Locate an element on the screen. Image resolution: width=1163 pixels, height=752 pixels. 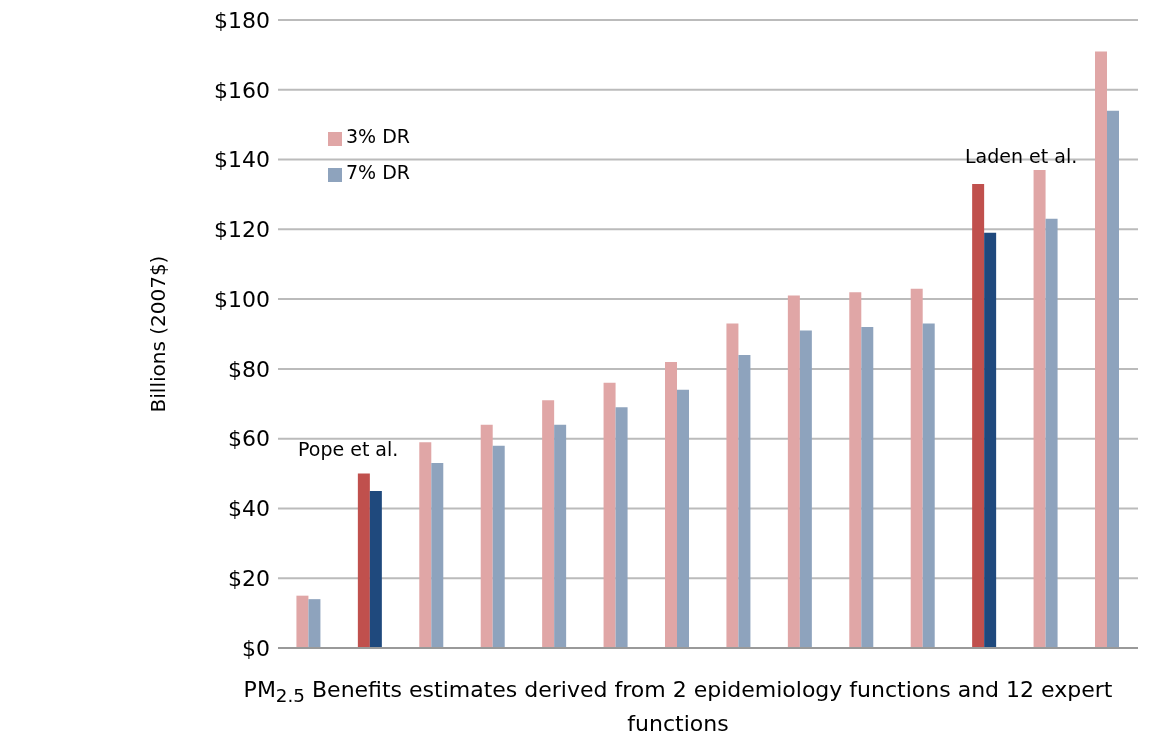
y-tick-label: $60 is located at coordinates (249, 439).